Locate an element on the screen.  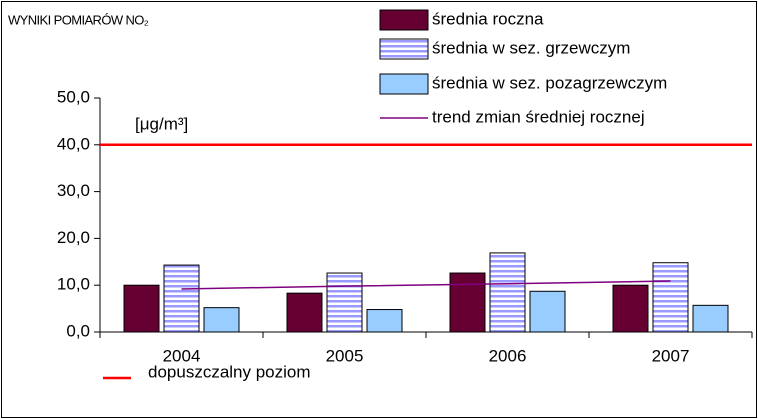
x-tick-label: 2005 is located at coordinates (345, 355).